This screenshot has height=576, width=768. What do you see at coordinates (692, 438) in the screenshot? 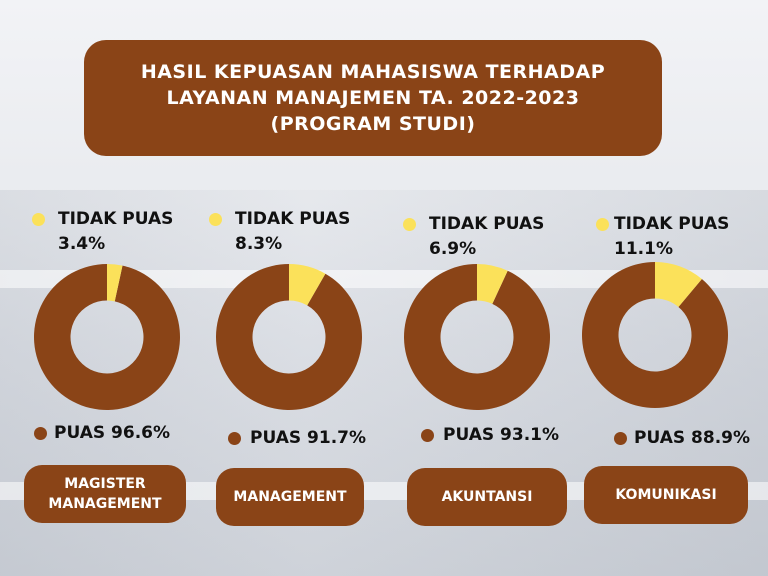
I see `puas-value: PUAS 88.9%` at bounding box center [692, 438].